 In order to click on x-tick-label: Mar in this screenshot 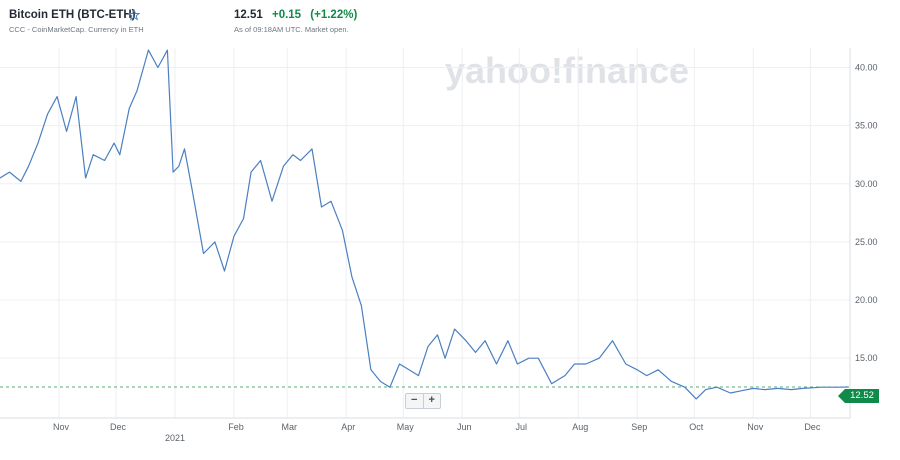, I will do `click(289, 427)`.